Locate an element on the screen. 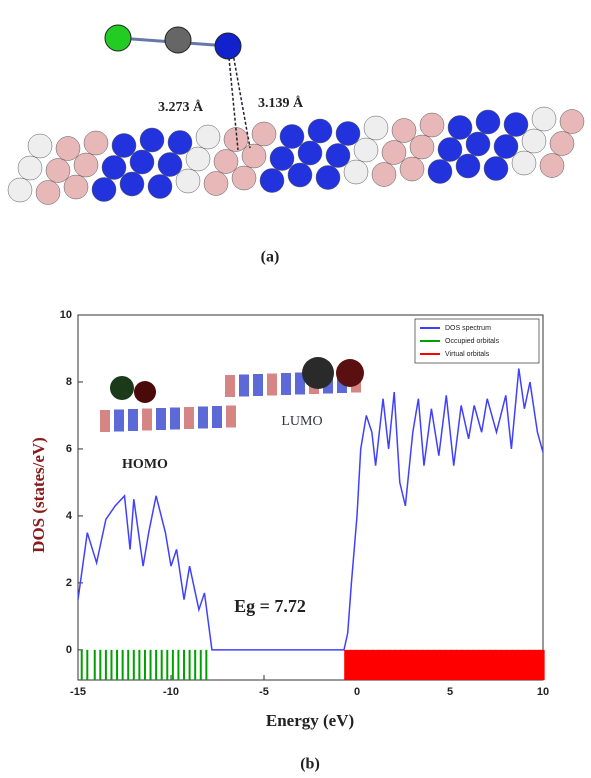 The image size is (591, 778). legend-label: Occupied orbitals is located at coordinates (472, 341).